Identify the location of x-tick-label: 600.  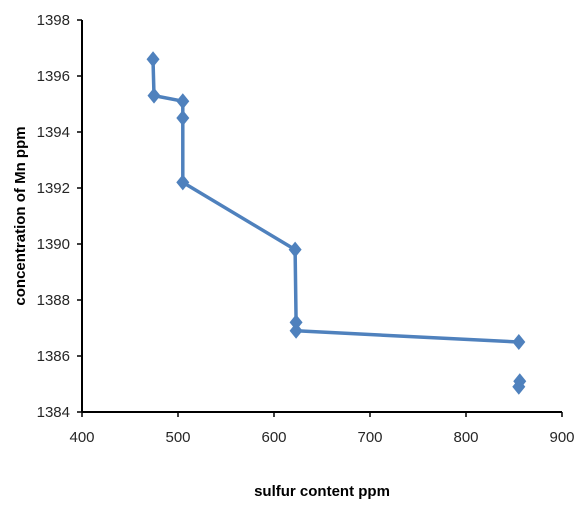
(273, 437).